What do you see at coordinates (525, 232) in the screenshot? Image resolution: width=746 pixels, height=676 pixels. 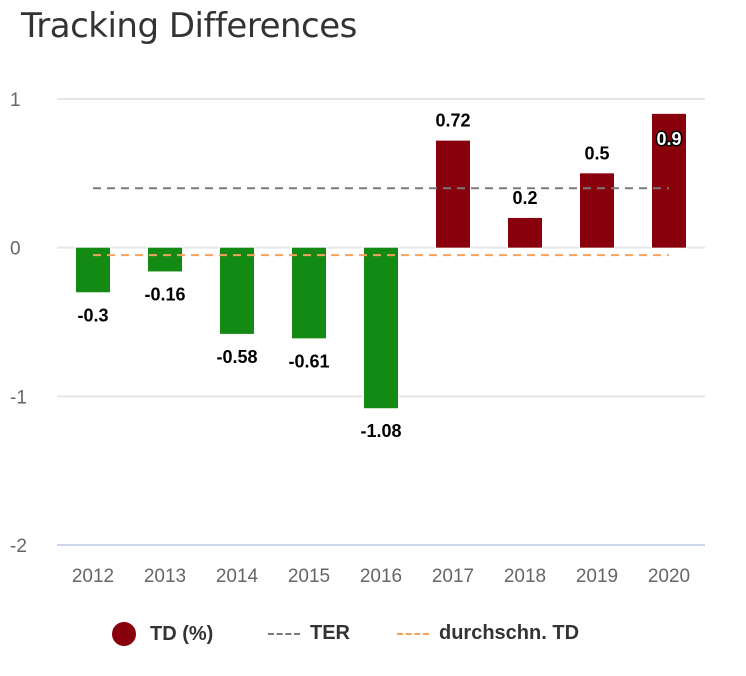 I see `bar-2018` at bounding box center [525, 232].